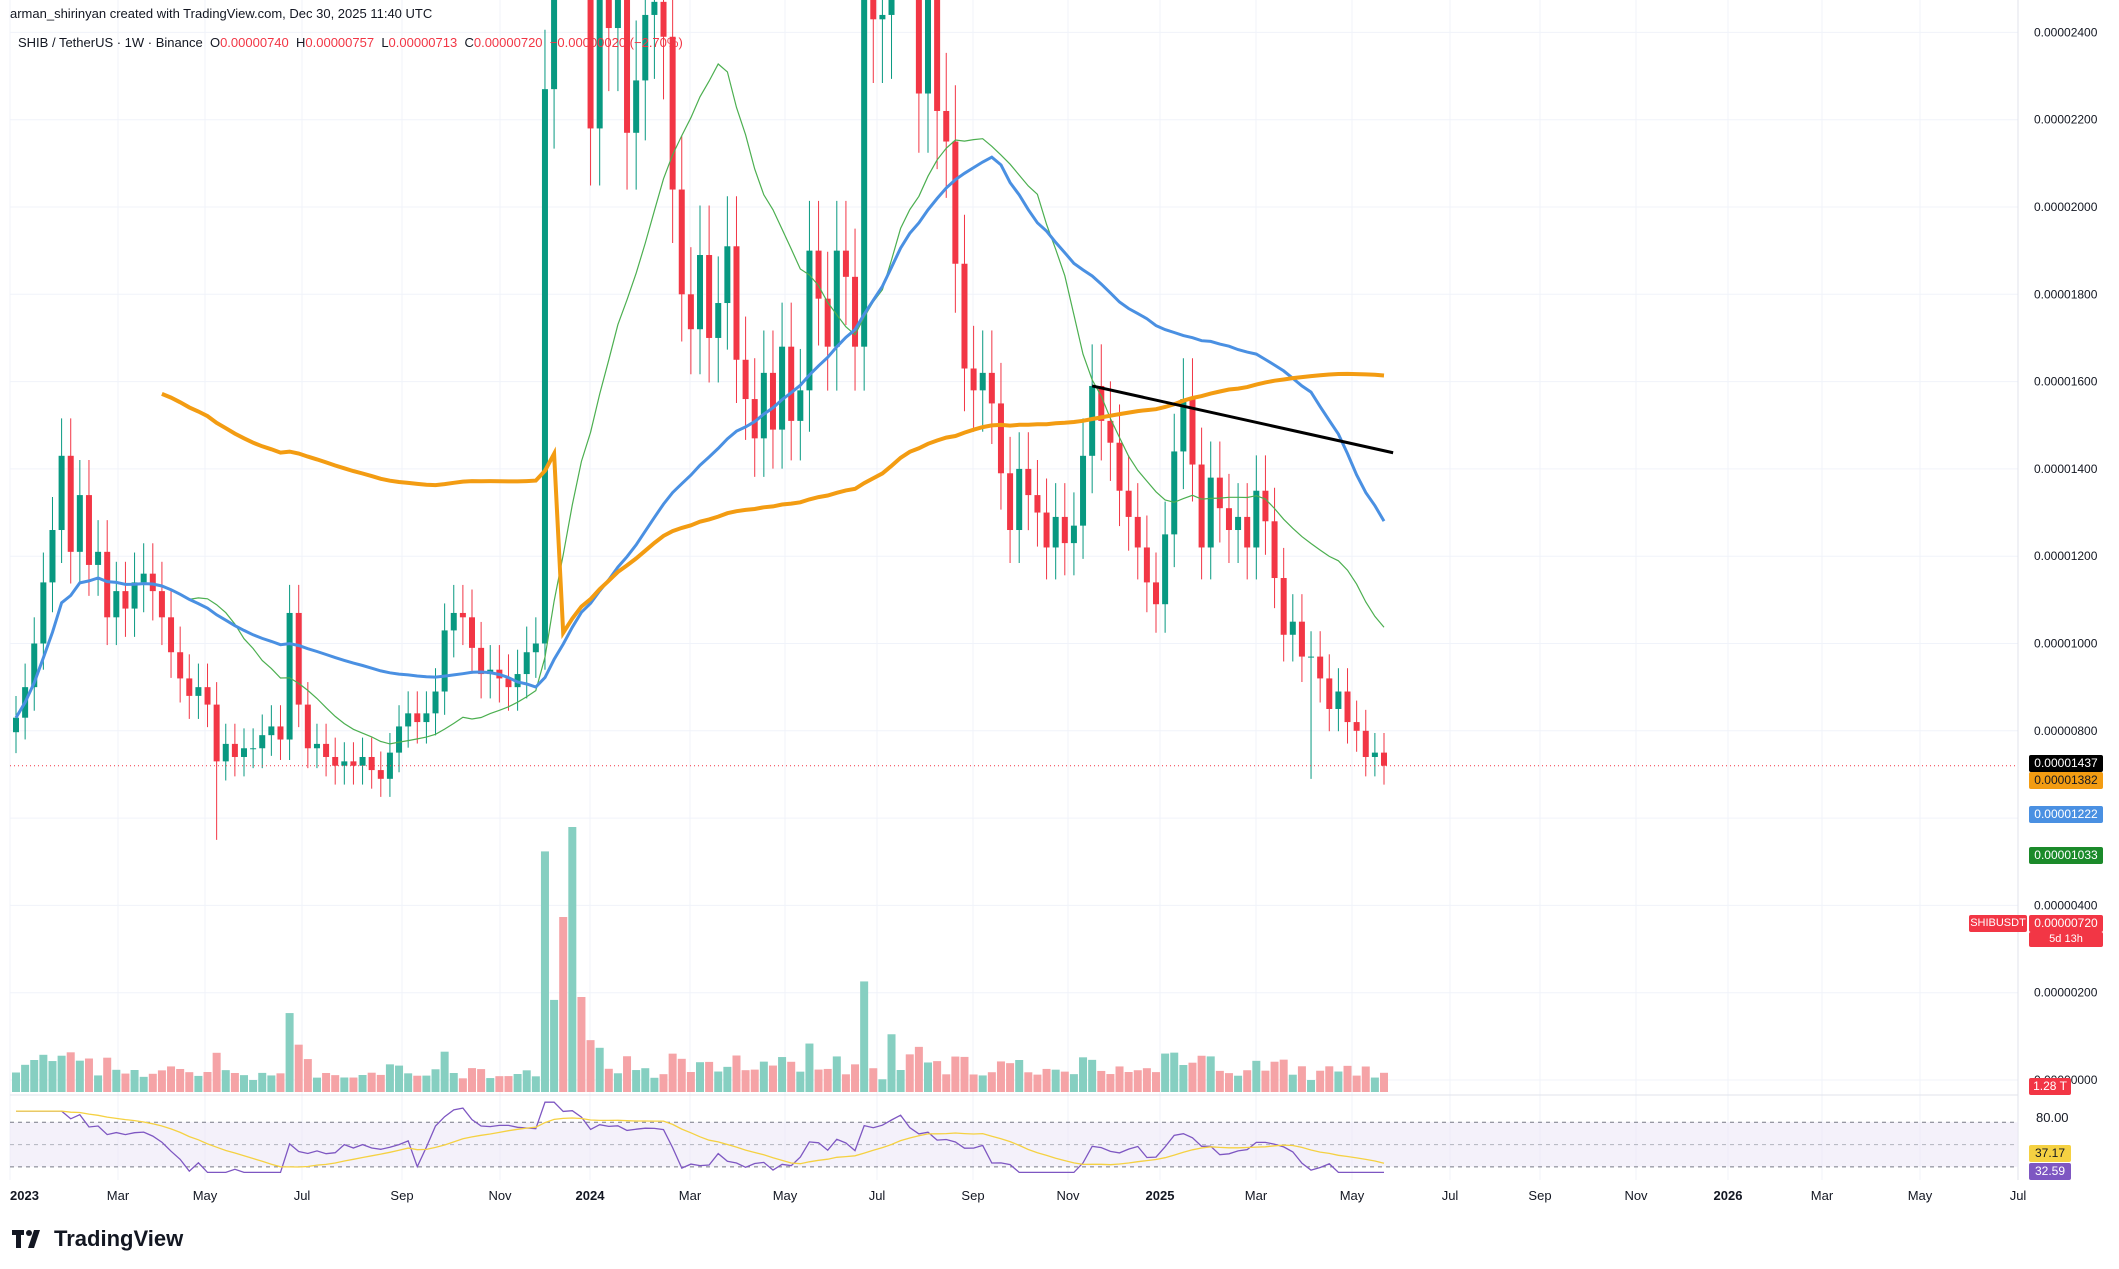 The height and width of the screenshot is (1269, 2119). What do you see at coordinates (1242, 419) in the screenshot?
I see `trendline` at bounding box center [1242, 419].